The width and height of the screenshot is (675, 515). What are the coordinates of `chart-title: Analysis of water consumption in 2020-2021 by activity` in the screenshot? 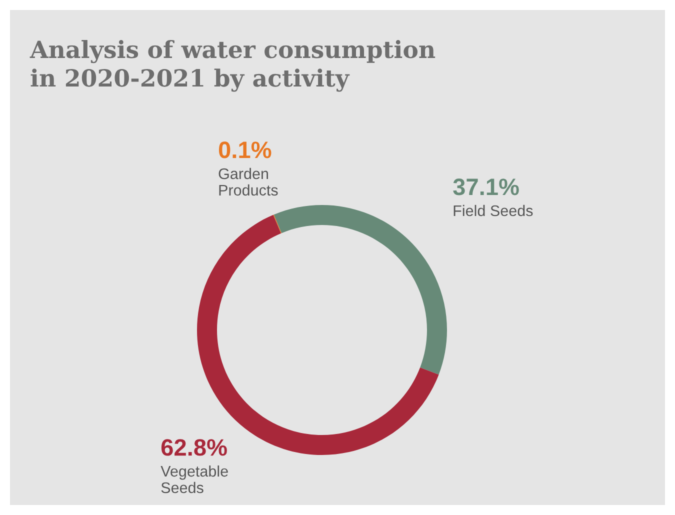 It's located at (233, 66).